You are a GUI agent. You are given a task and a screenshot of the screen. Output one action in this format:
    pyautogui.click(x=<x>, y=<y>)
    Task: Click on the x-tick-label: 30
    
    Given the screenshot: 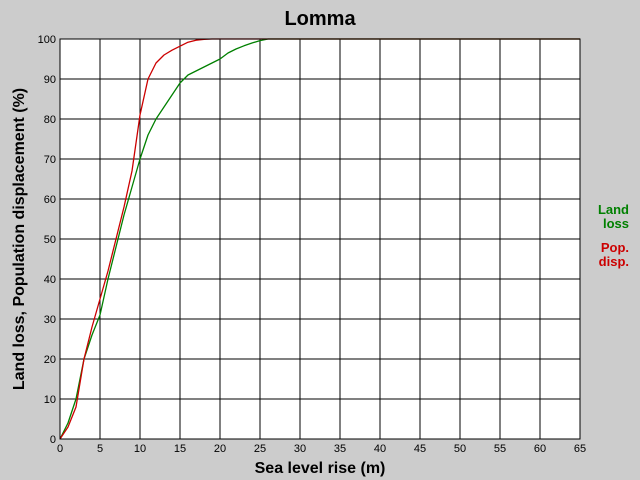 What is the action you would take?
    pyautogui.click(x=300, y=449)
    